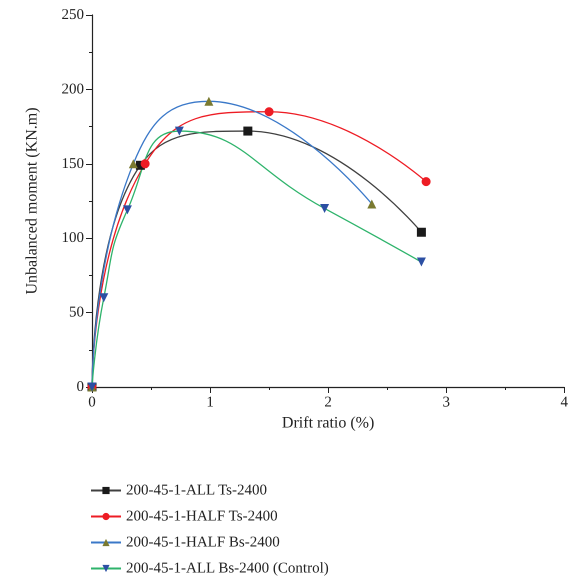  I want to click on y-tick-label: 150, so click(73, 164).